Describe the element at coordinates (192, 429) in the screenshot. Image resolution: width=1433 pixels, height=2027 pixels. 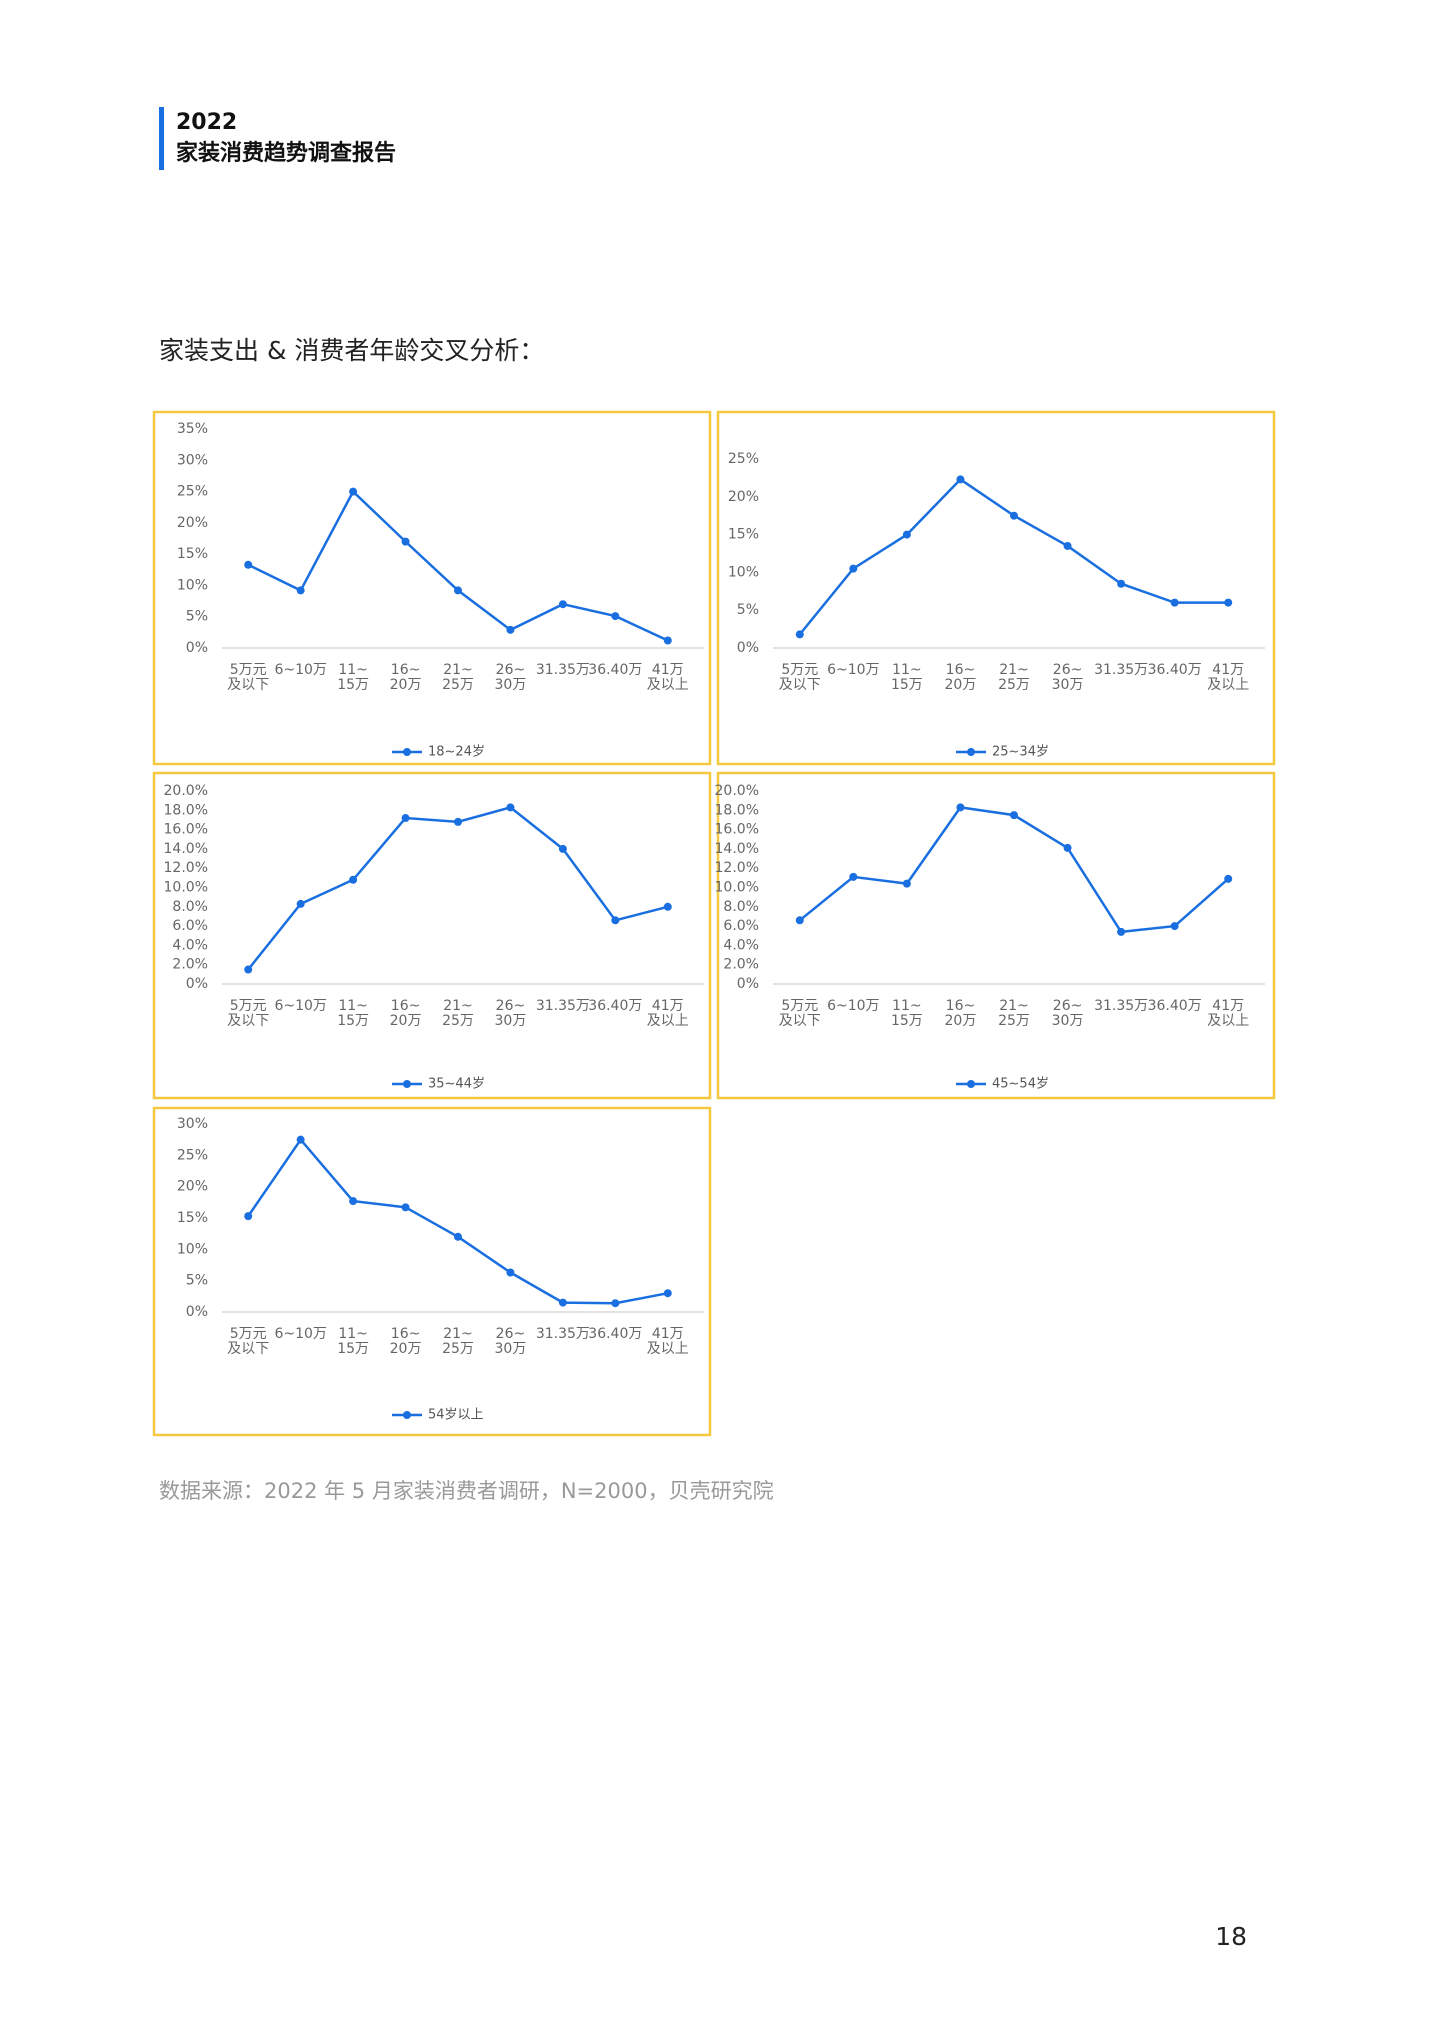
I see `y-tick-label: 35%` at that location.